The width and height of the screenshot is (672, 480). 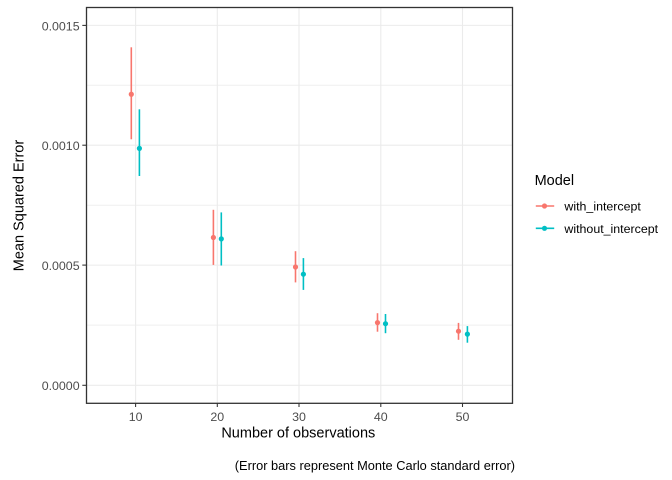 I want to click on svg-text: with_intercept, so click(x=602, y=207).